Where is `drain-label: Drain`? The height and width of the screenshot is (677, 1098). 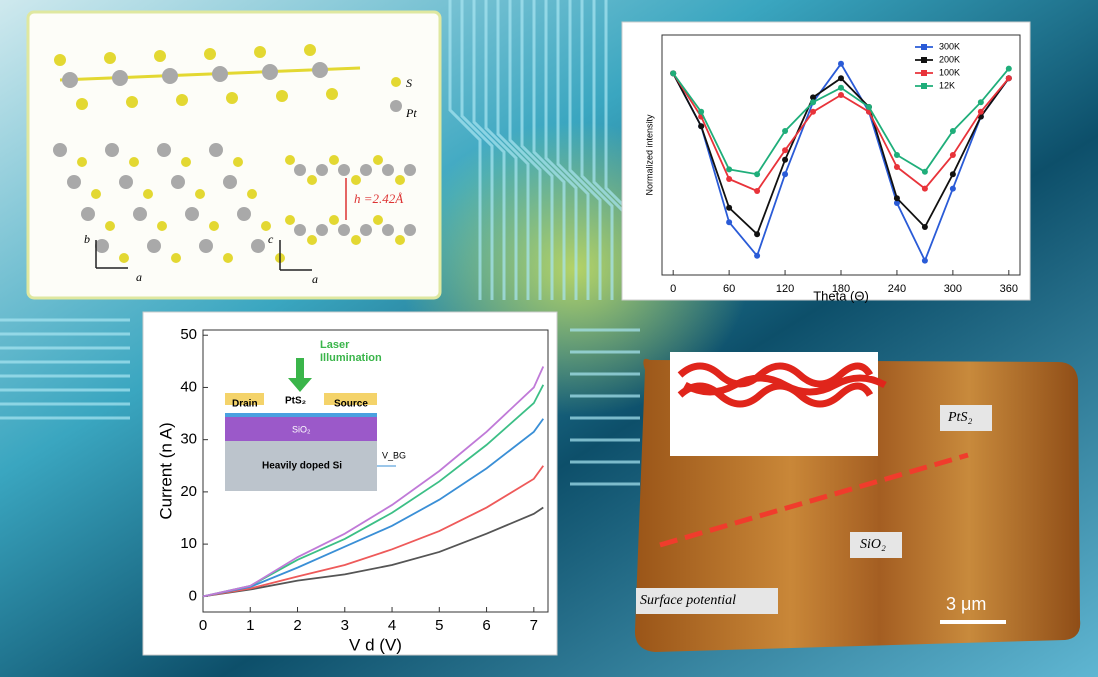
drain-label: Drain is located at coordinates (245, 404).